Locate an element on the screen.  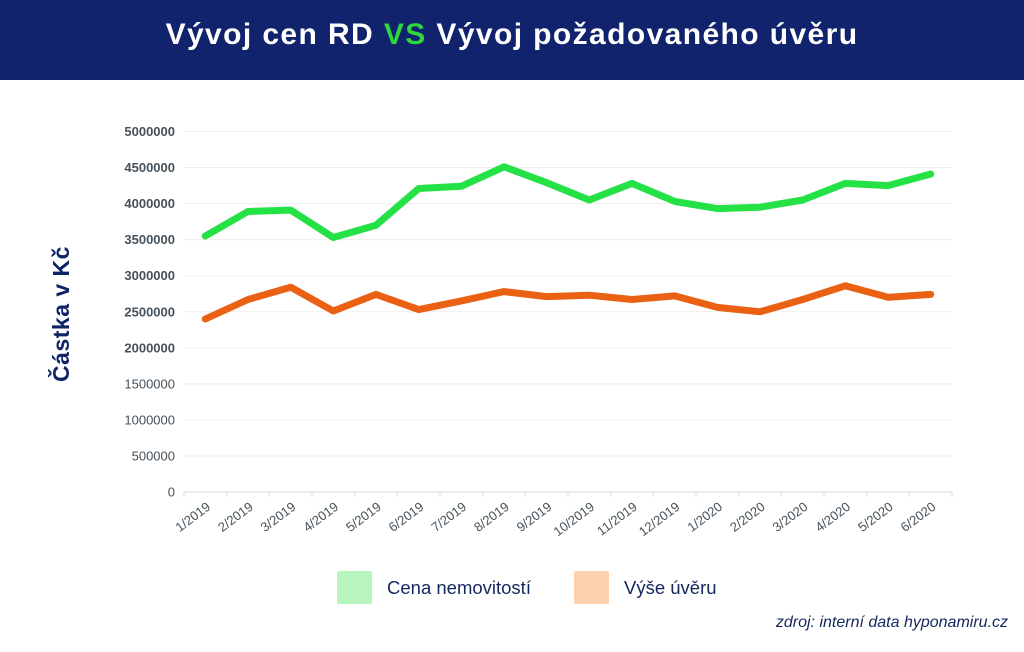
chart-title-prefix: Vývoj cen RD is located at coordinates (274, 34).